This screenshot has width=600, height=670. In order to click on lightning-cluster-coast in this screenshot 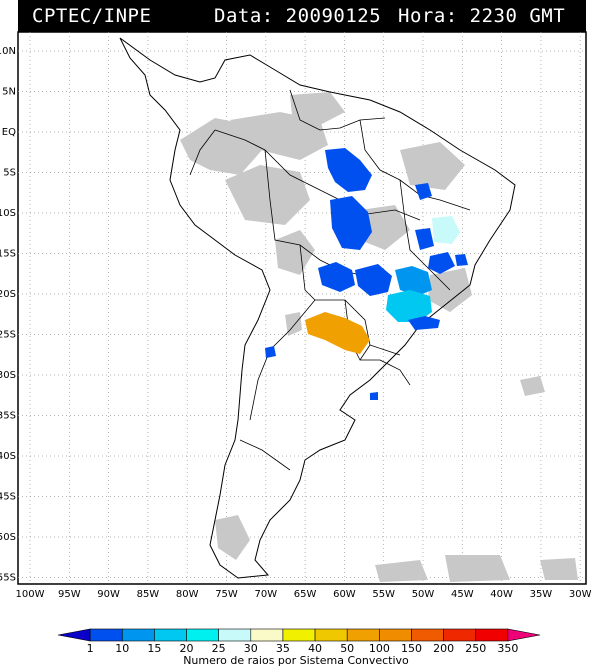, I will do `click(424, 323)`.